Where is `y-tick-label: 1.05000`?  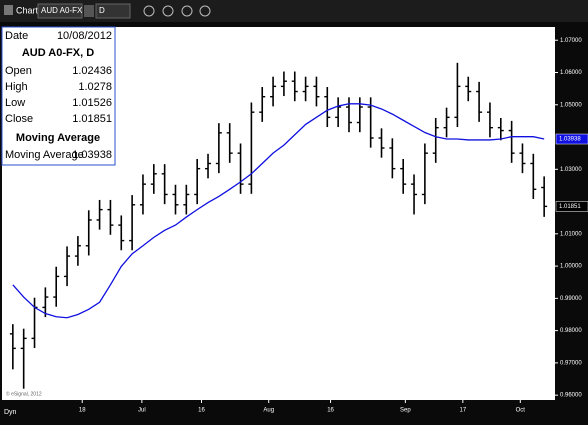 y-tick-label: 1.05000 is located at coordinates (571, 105).